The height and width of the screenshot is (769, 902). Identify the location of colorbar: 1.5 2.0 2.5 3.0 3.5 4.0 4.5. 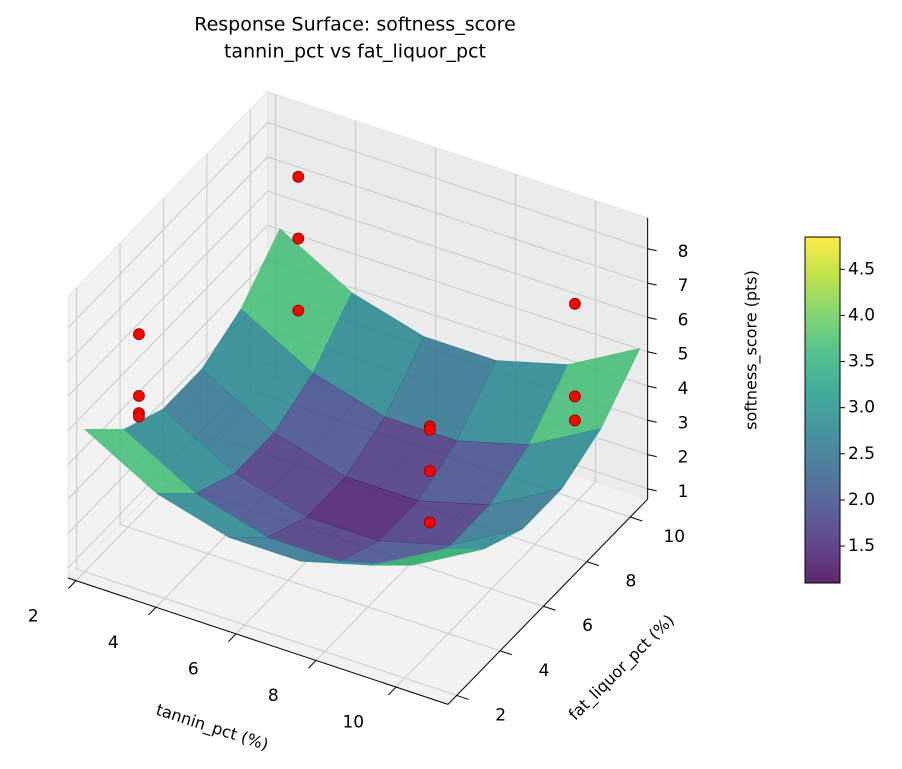
(839, 410).